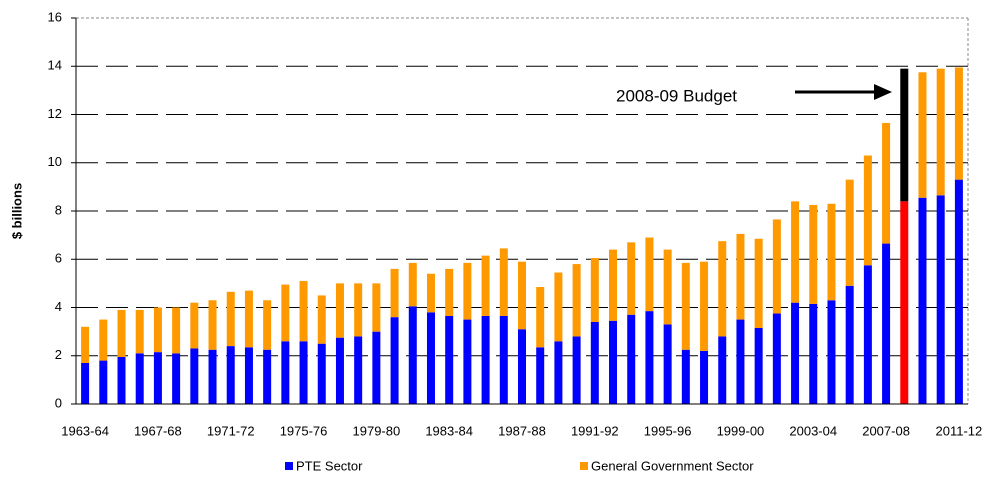  Describe the element at coordinates (55, 113) in the screenshot. I see `y-tick-label: 12` at that location.